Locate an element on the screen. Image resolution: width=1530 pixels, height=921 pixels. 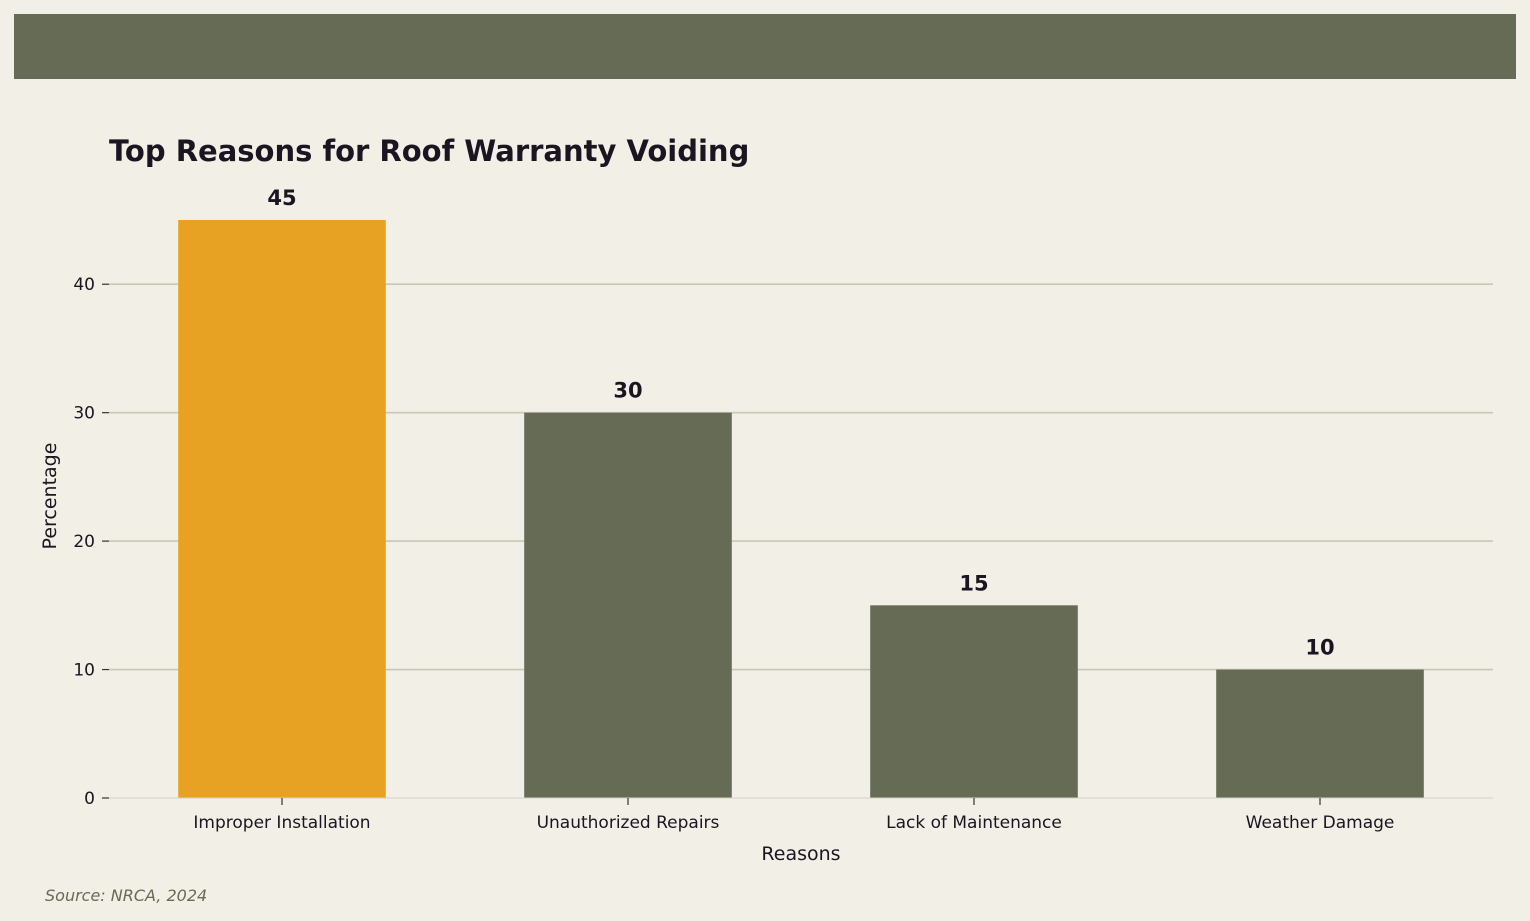
y-tick-label: 30 is located at coordinates (84, 414).